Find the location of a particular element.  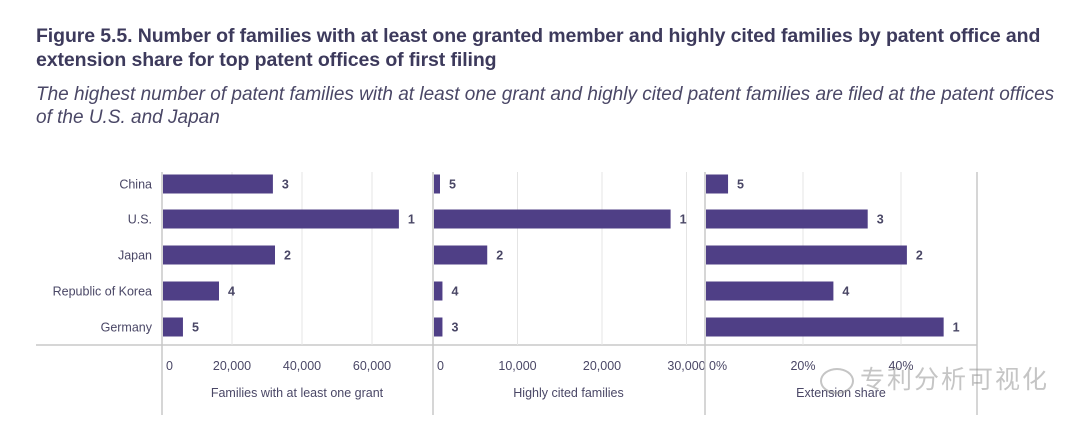

x-tick-label: 10,000 is located at coordinates (517, 366).